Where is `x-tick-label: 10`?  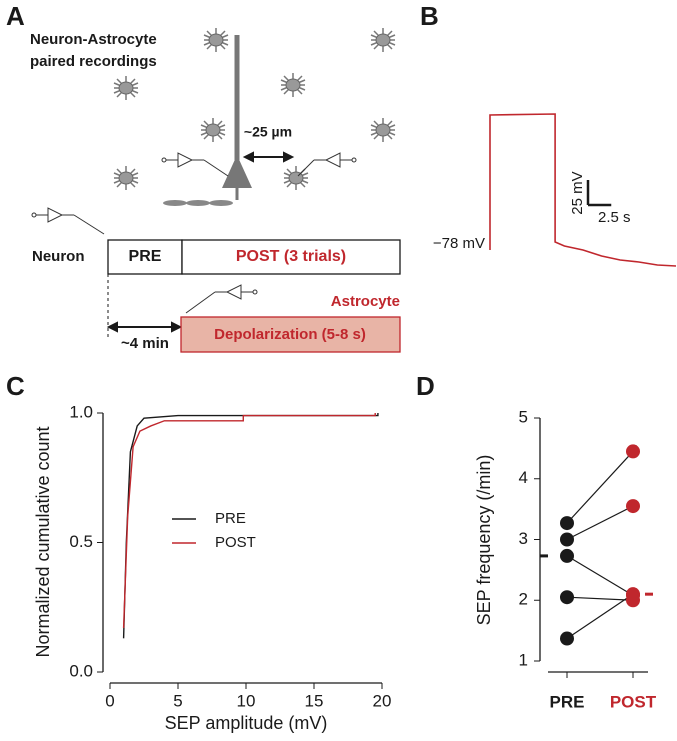 x-tick-label: 10 is located at coordinates (246, 700).